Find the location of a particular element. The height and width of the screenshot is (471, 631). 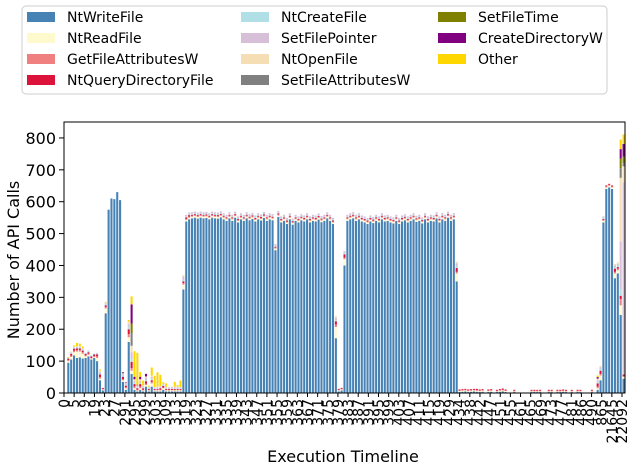

bar-59-SetFilePointer is located at coordinates (235, 212).